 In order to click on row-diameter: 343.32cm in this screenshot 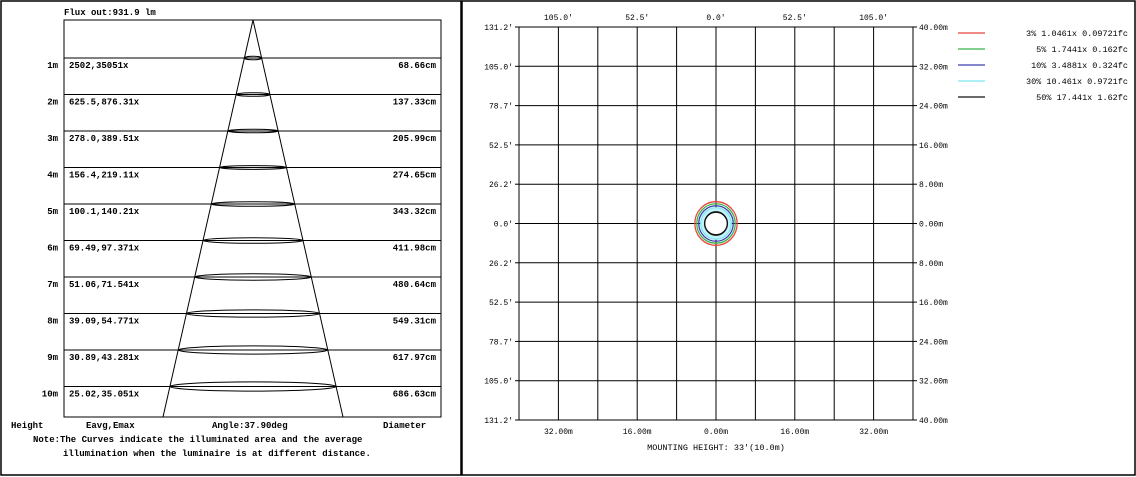, I will do `click(415, 212)`.